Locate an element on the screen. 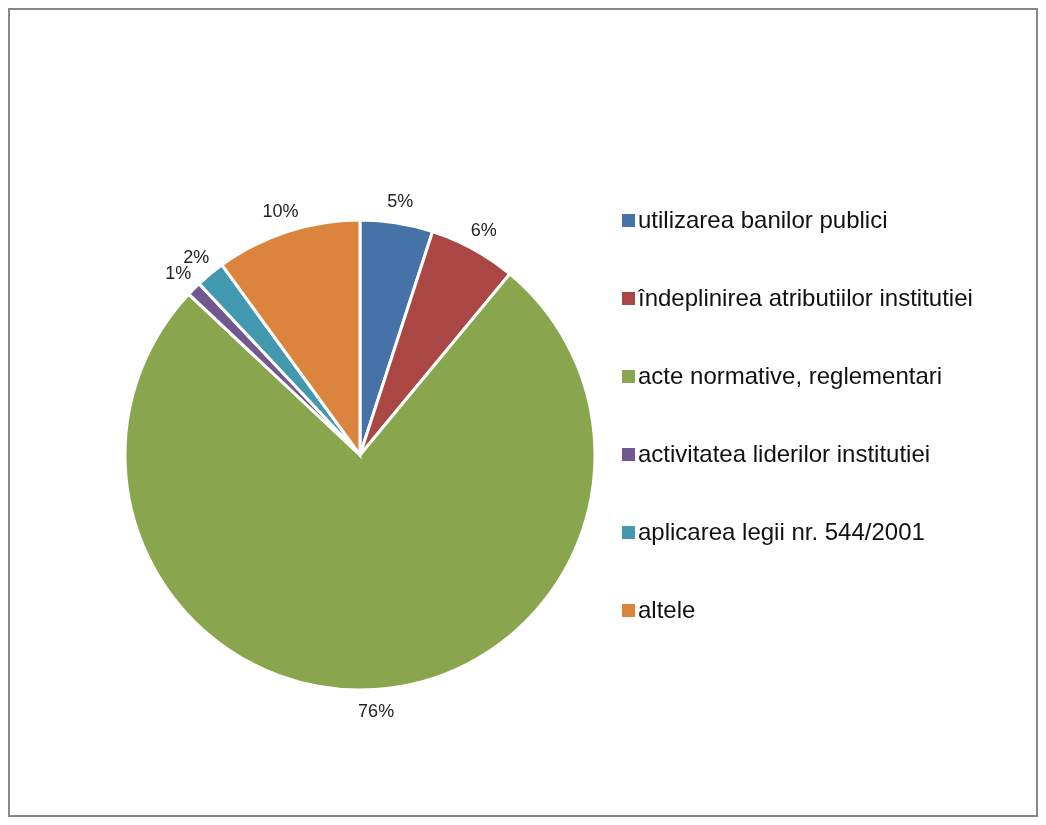 This screenshot has height=825, width=1046. data-label: 76% is located at coordinates (376, 711).